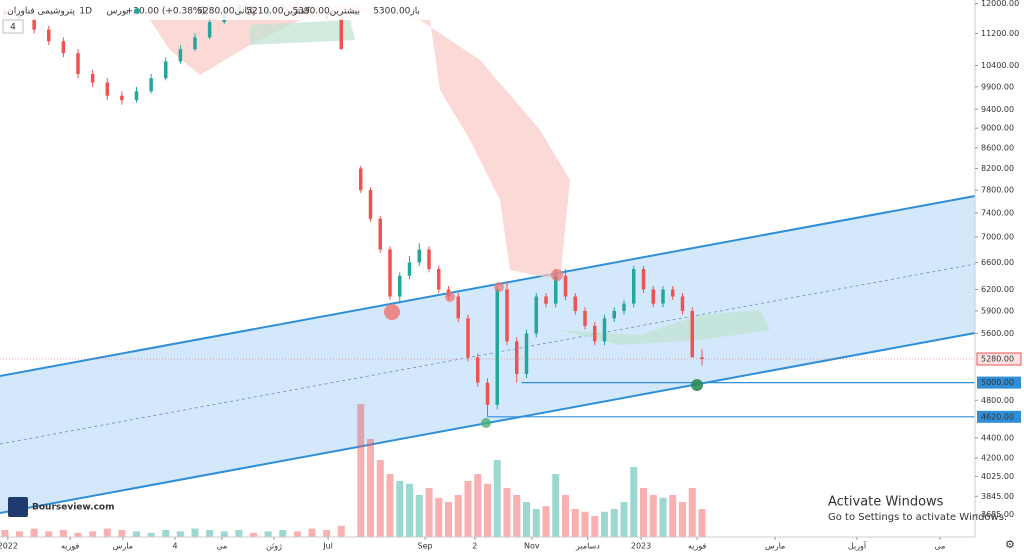 The width and height of the screenshot is (1024, 558). What do you see at coordinates (327, 546) in the screenshot?
I see `x-tick-label: Jul` at bounding box center [327, 546].